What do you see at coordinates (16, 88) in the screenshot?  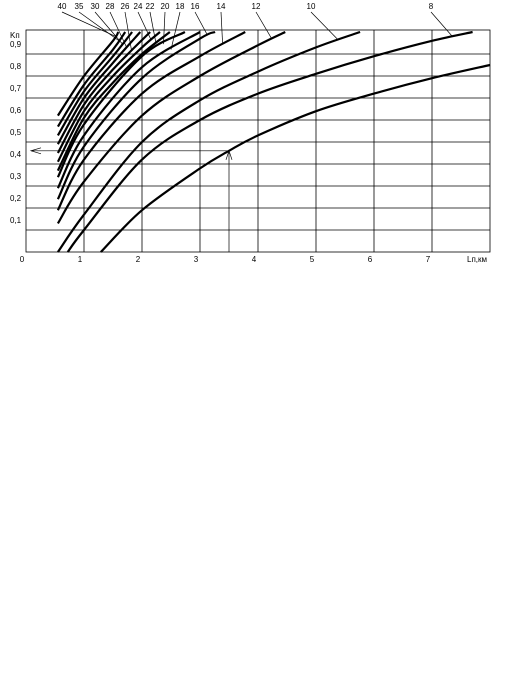 I see `y-tick-label: 0,7` at bounding box center [16, 88].